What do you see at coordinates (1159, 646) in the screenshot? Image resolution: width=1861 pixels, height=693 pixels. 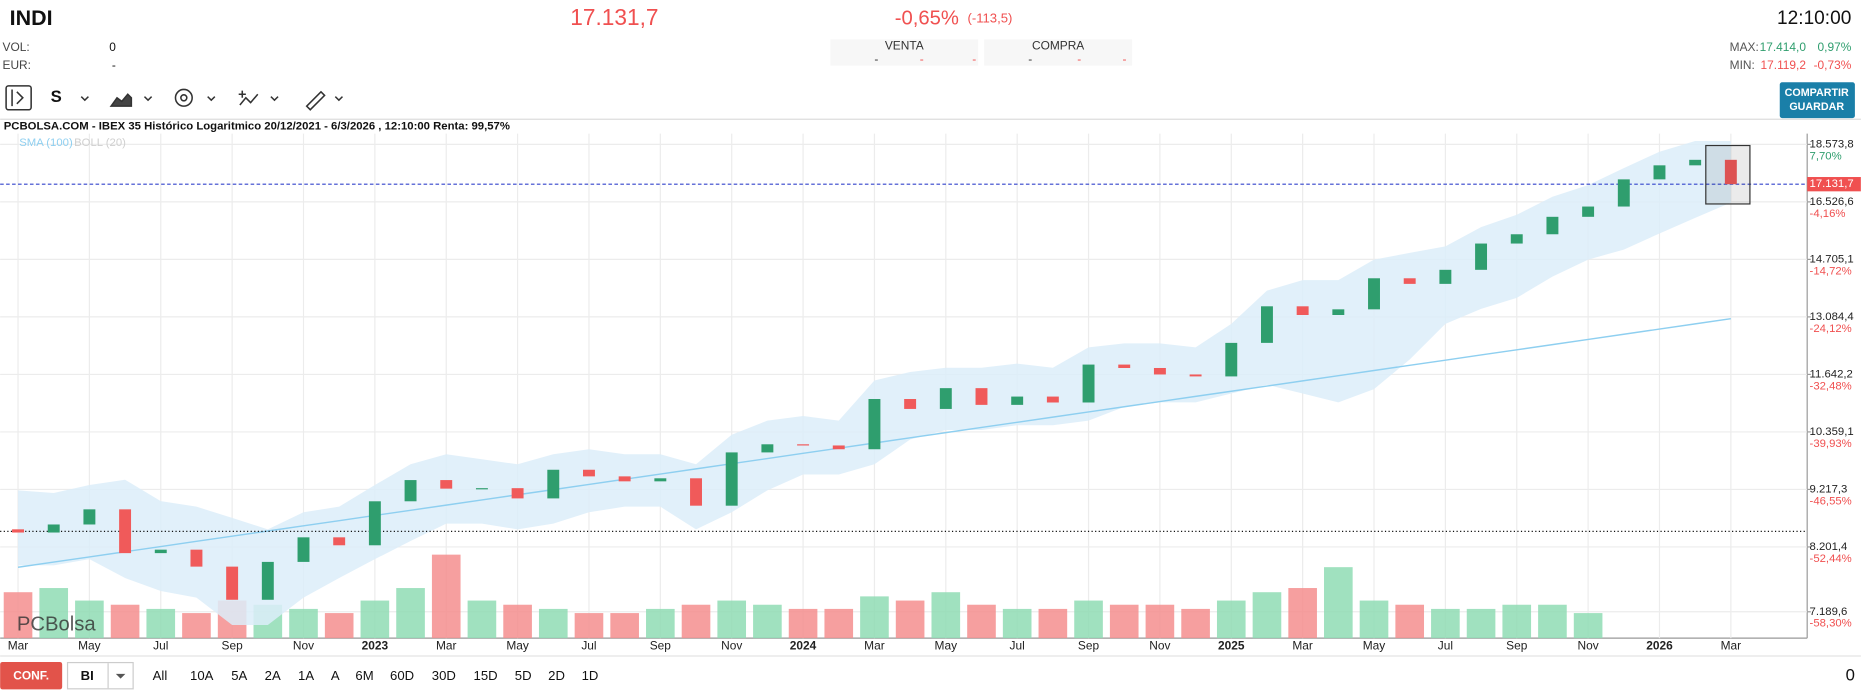 I see `x-tick-label: Nov` at bounding box center [1159, 646].